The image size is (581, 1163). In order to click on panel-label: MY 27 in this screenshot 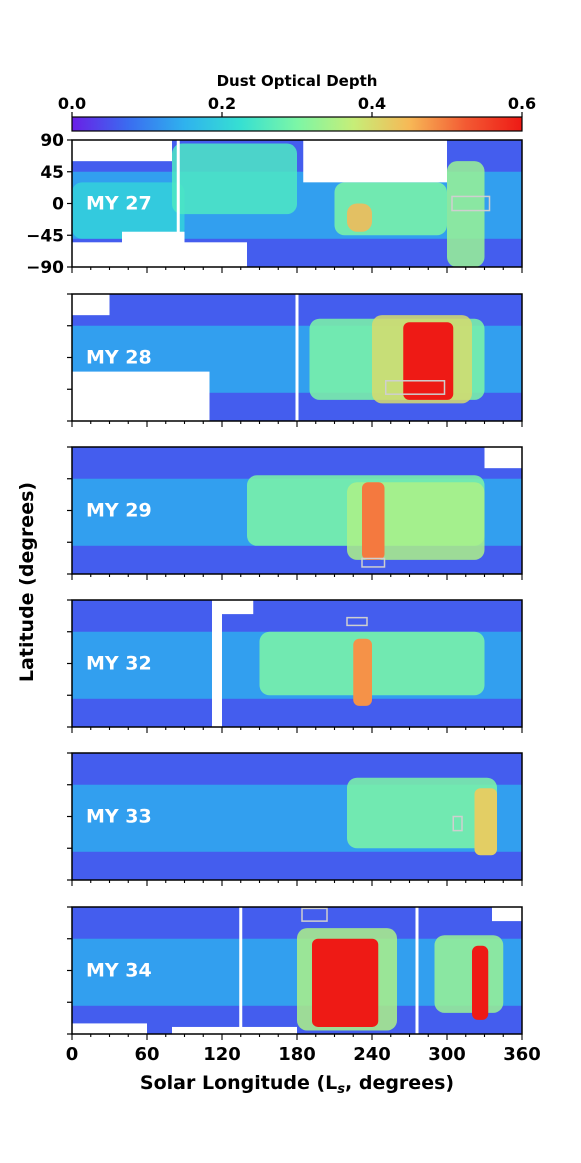, I will do `click(119, 204)`.